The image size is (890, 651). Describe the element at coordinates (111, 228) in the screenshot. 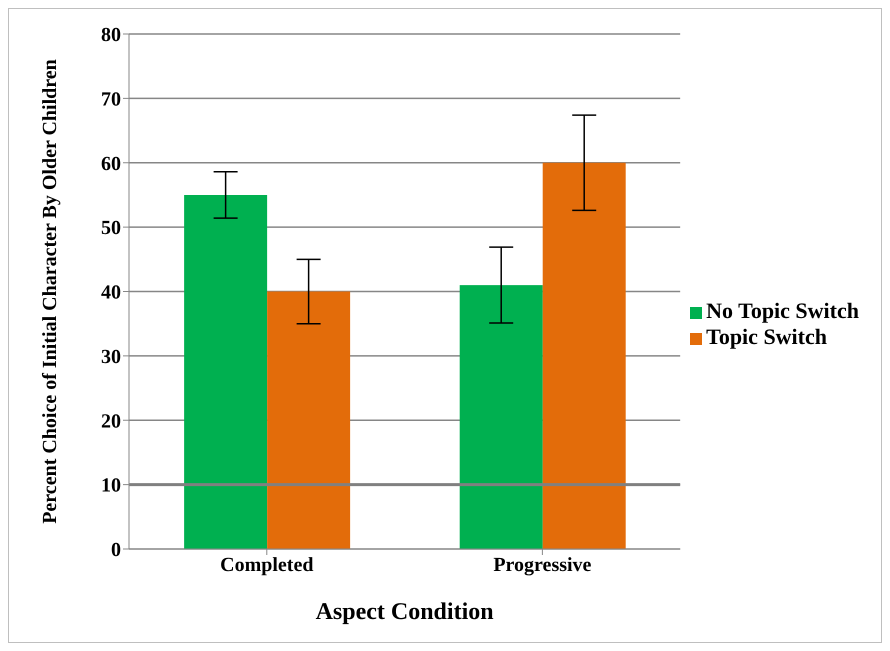

I see `y-tick-label: 50` at that location.